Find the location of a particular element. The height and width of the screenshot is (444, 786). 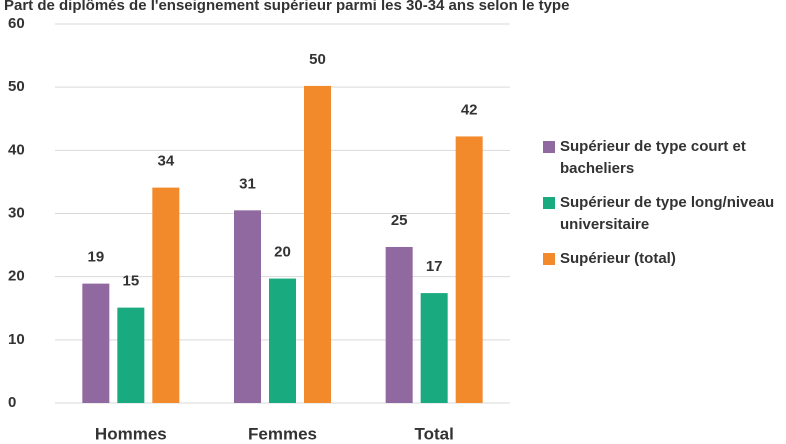

y-tick-label: 60 is located at coordinates (16, 23).